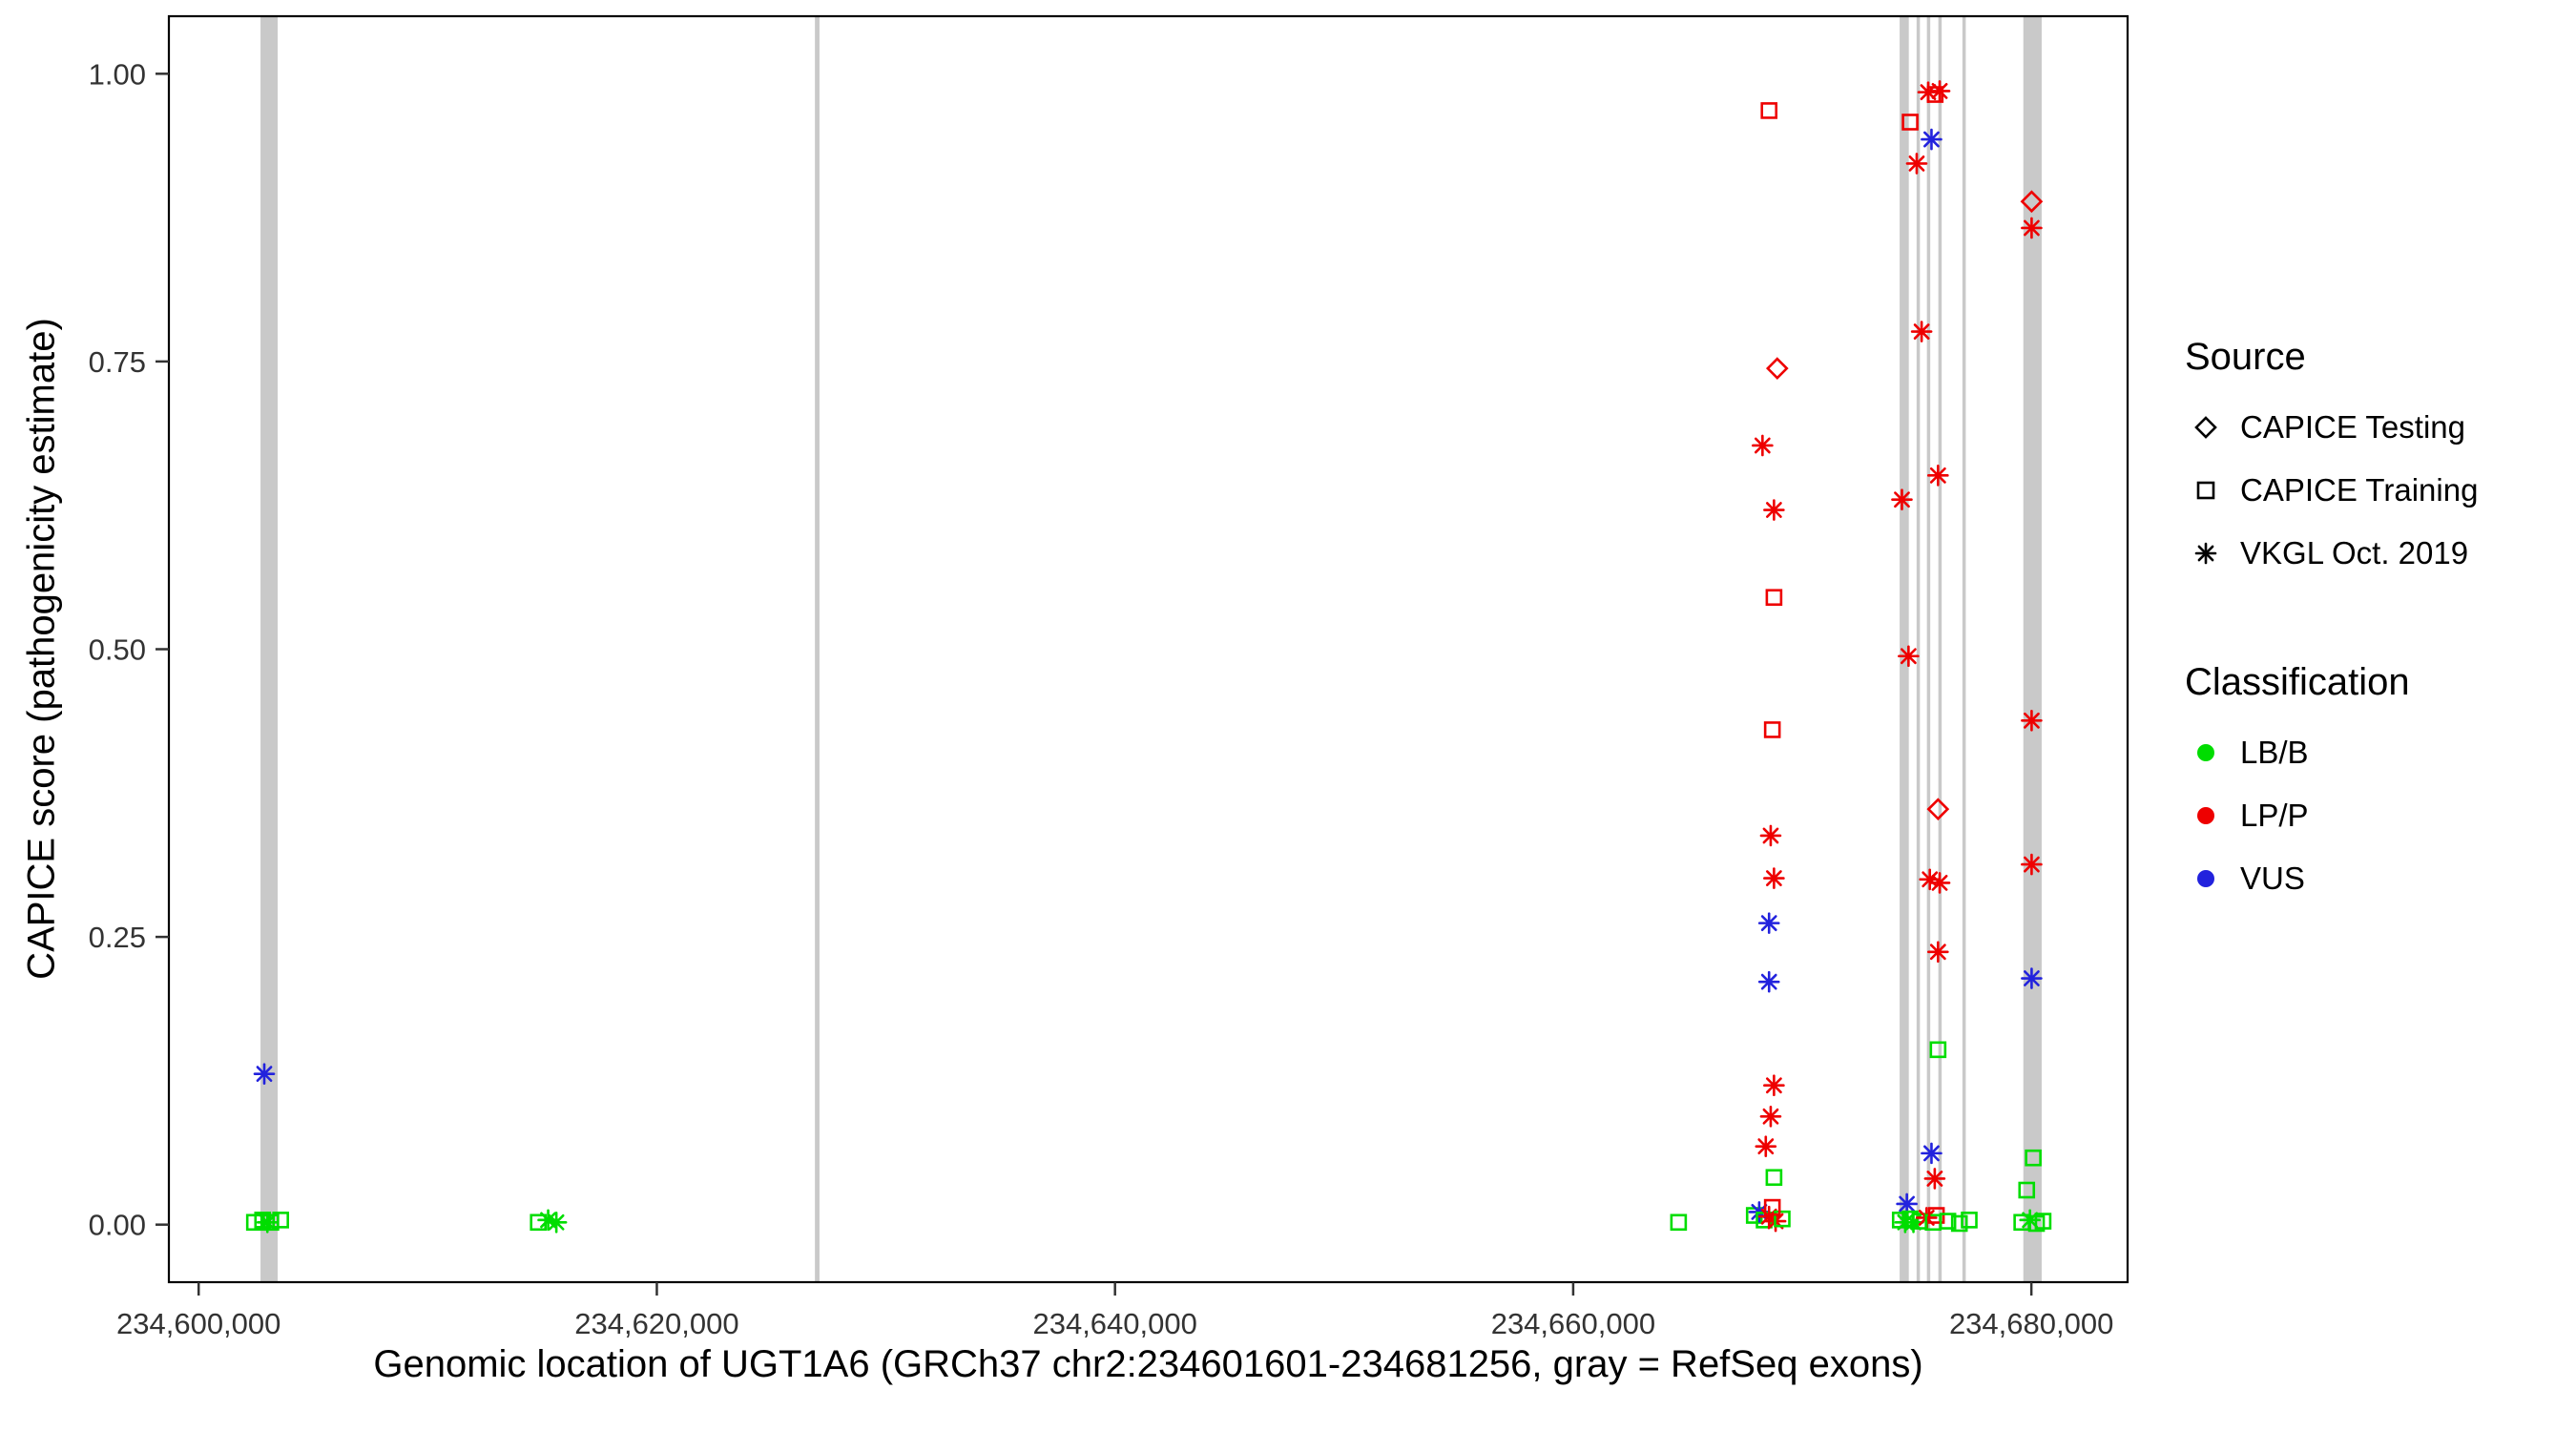 The image size is (2576, 1431). I want to click on lpp-color-dot-icon, so click(2206, 816).